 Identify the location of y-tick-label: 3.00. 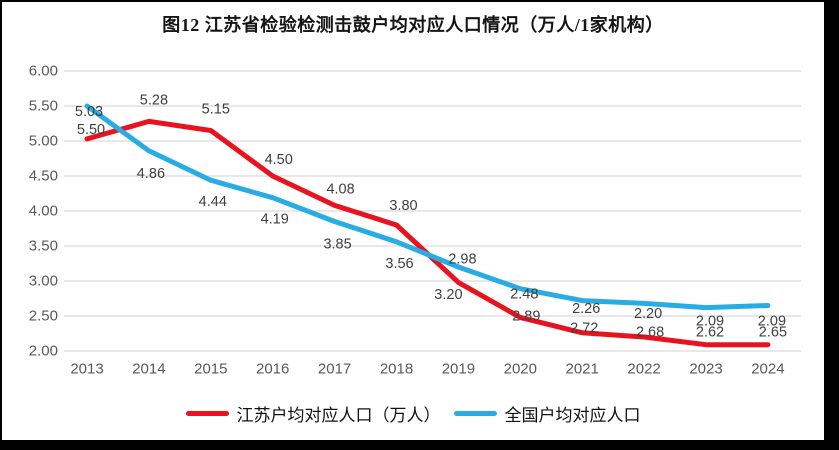
(43, 281).